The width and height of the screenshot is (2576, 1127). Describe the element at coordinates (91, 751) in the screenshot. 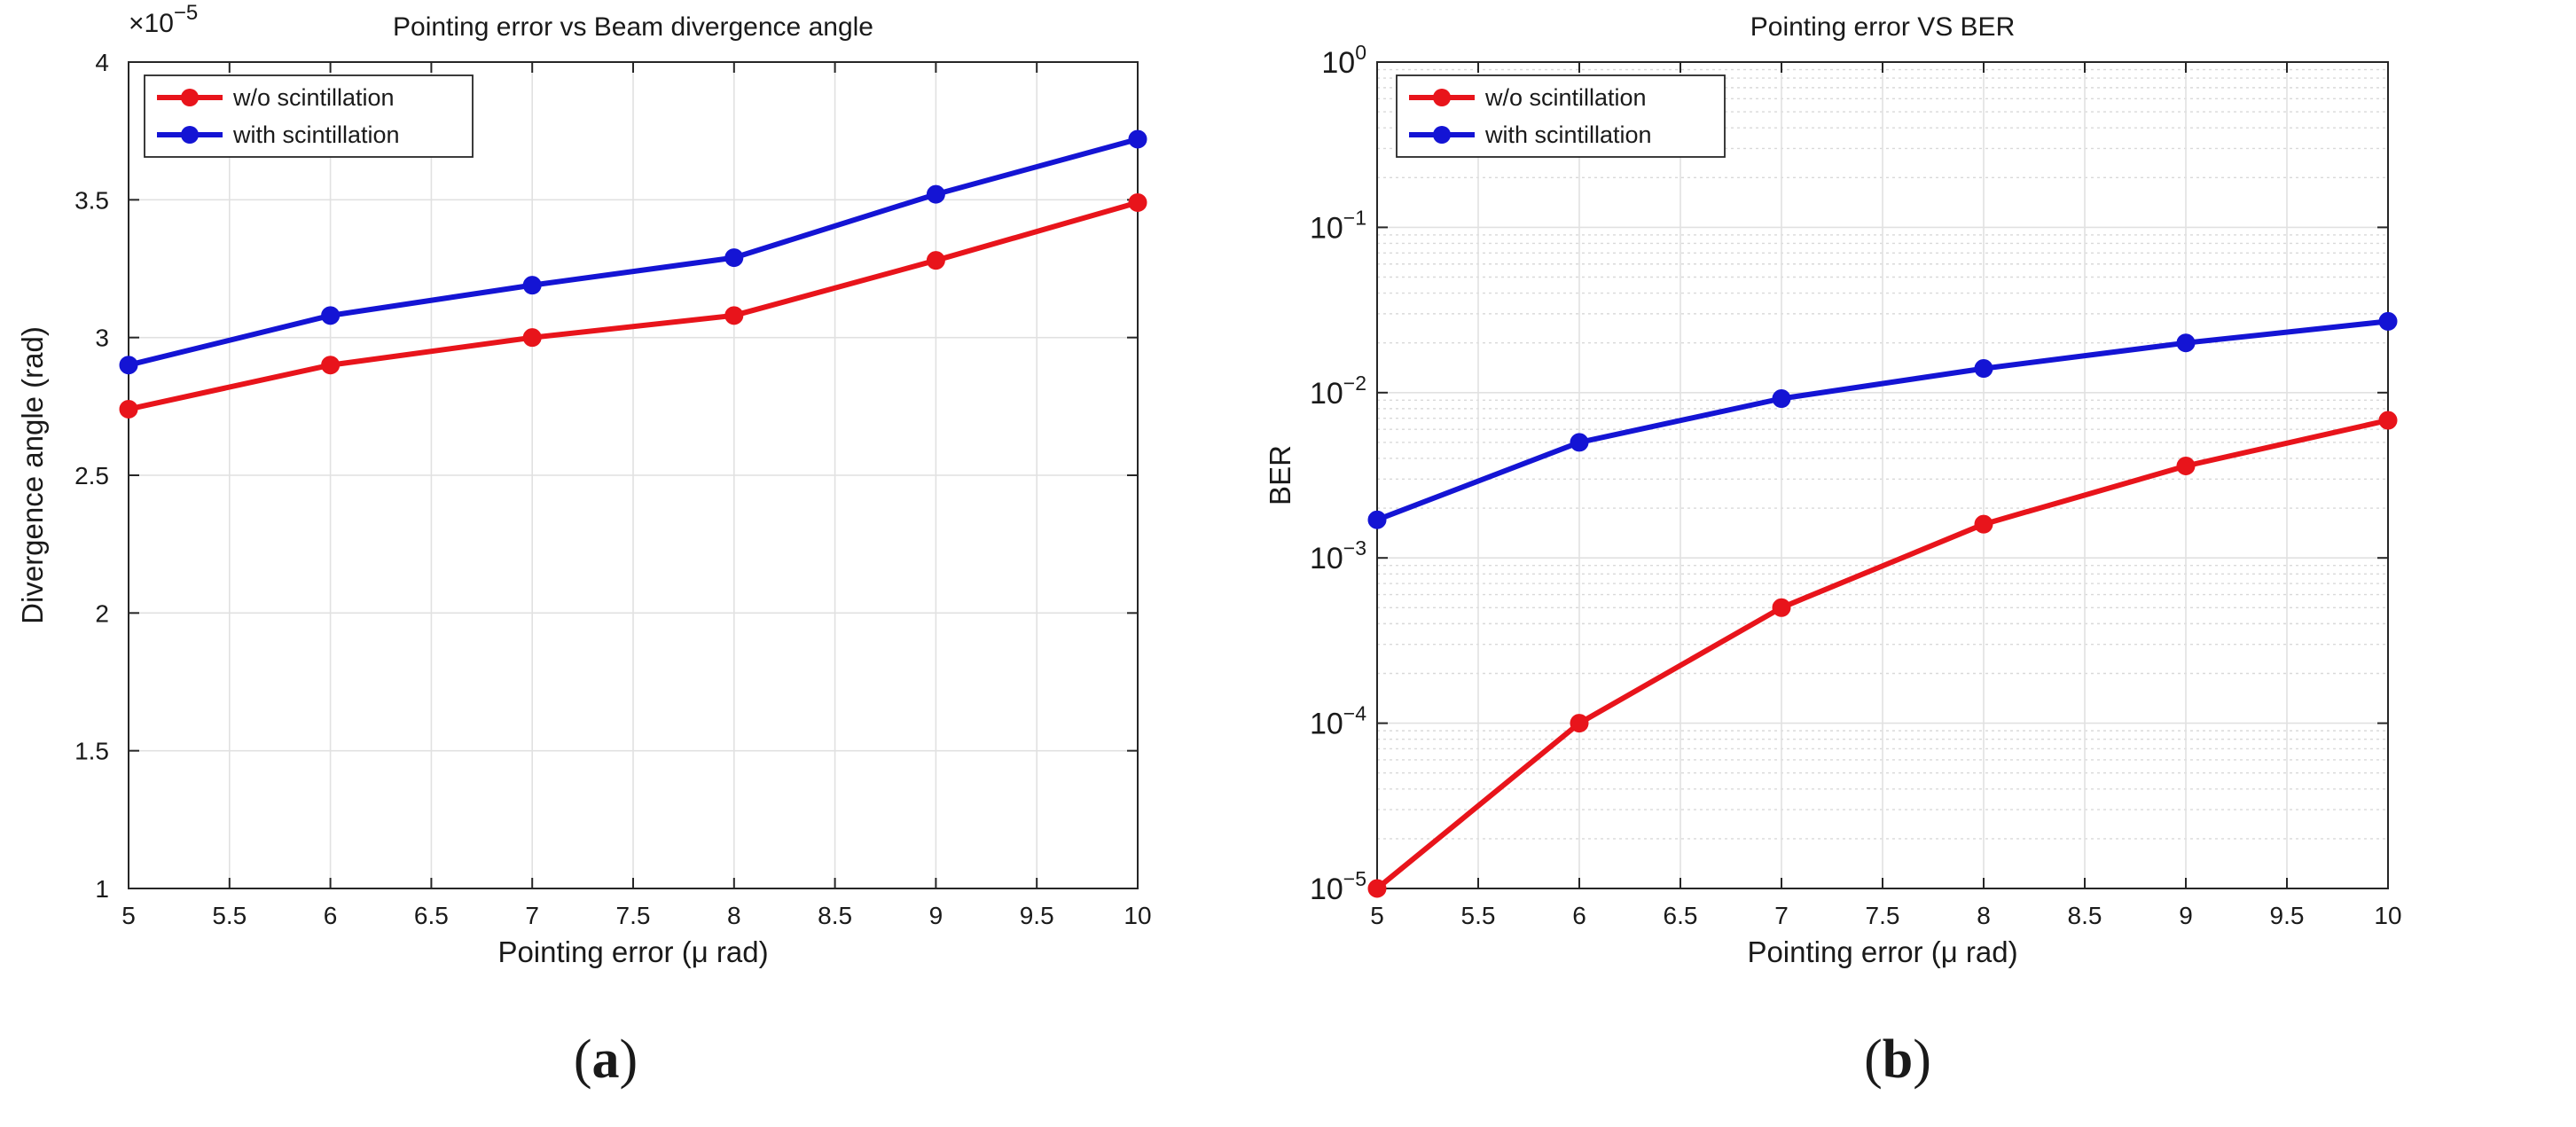

I see `y-tick-label: 1.5` at that location.